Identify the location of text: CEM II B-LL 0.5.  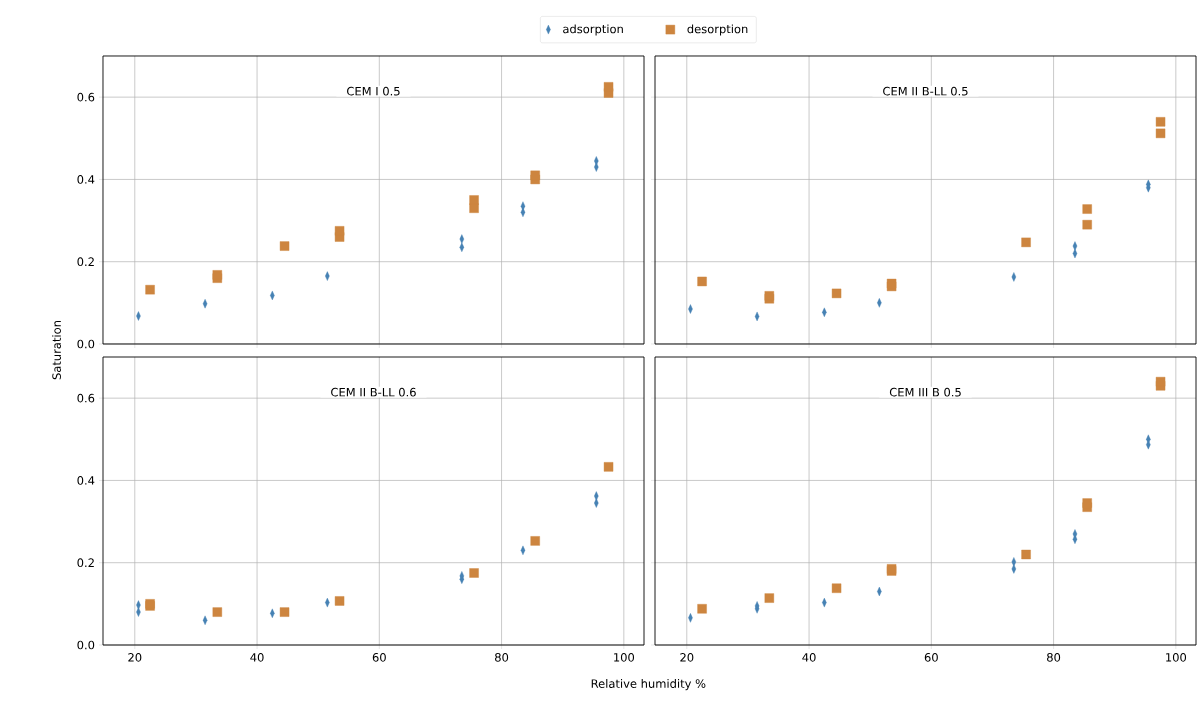
(925, 91).